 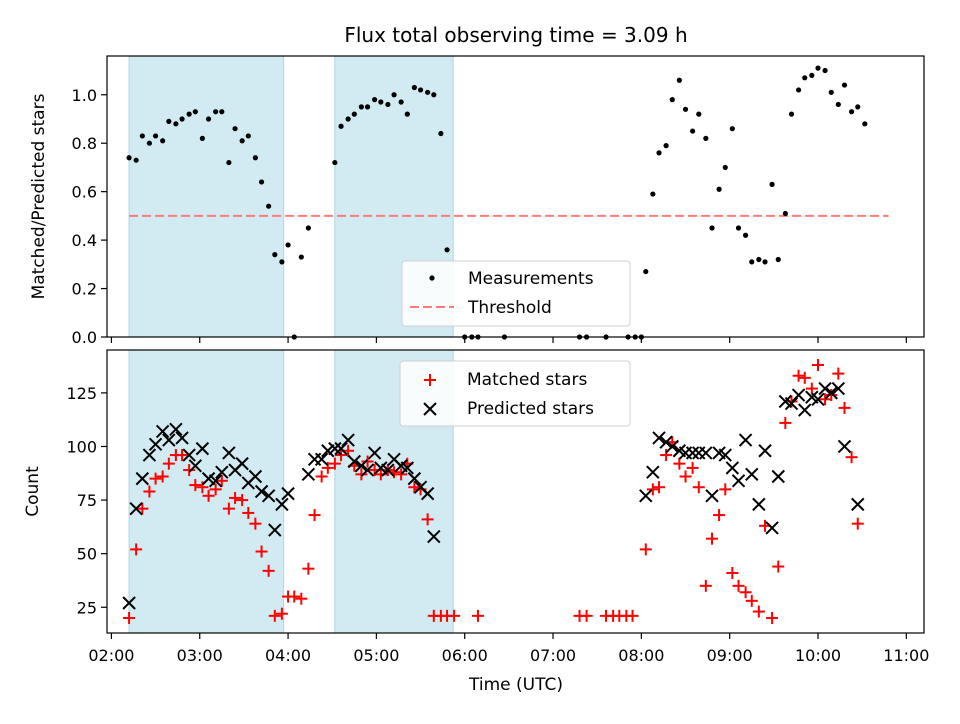 What do you see at coordinates (508, 340) in the screenshot?
I see `ratio-x-ticks` at bounding box center [508, 340].